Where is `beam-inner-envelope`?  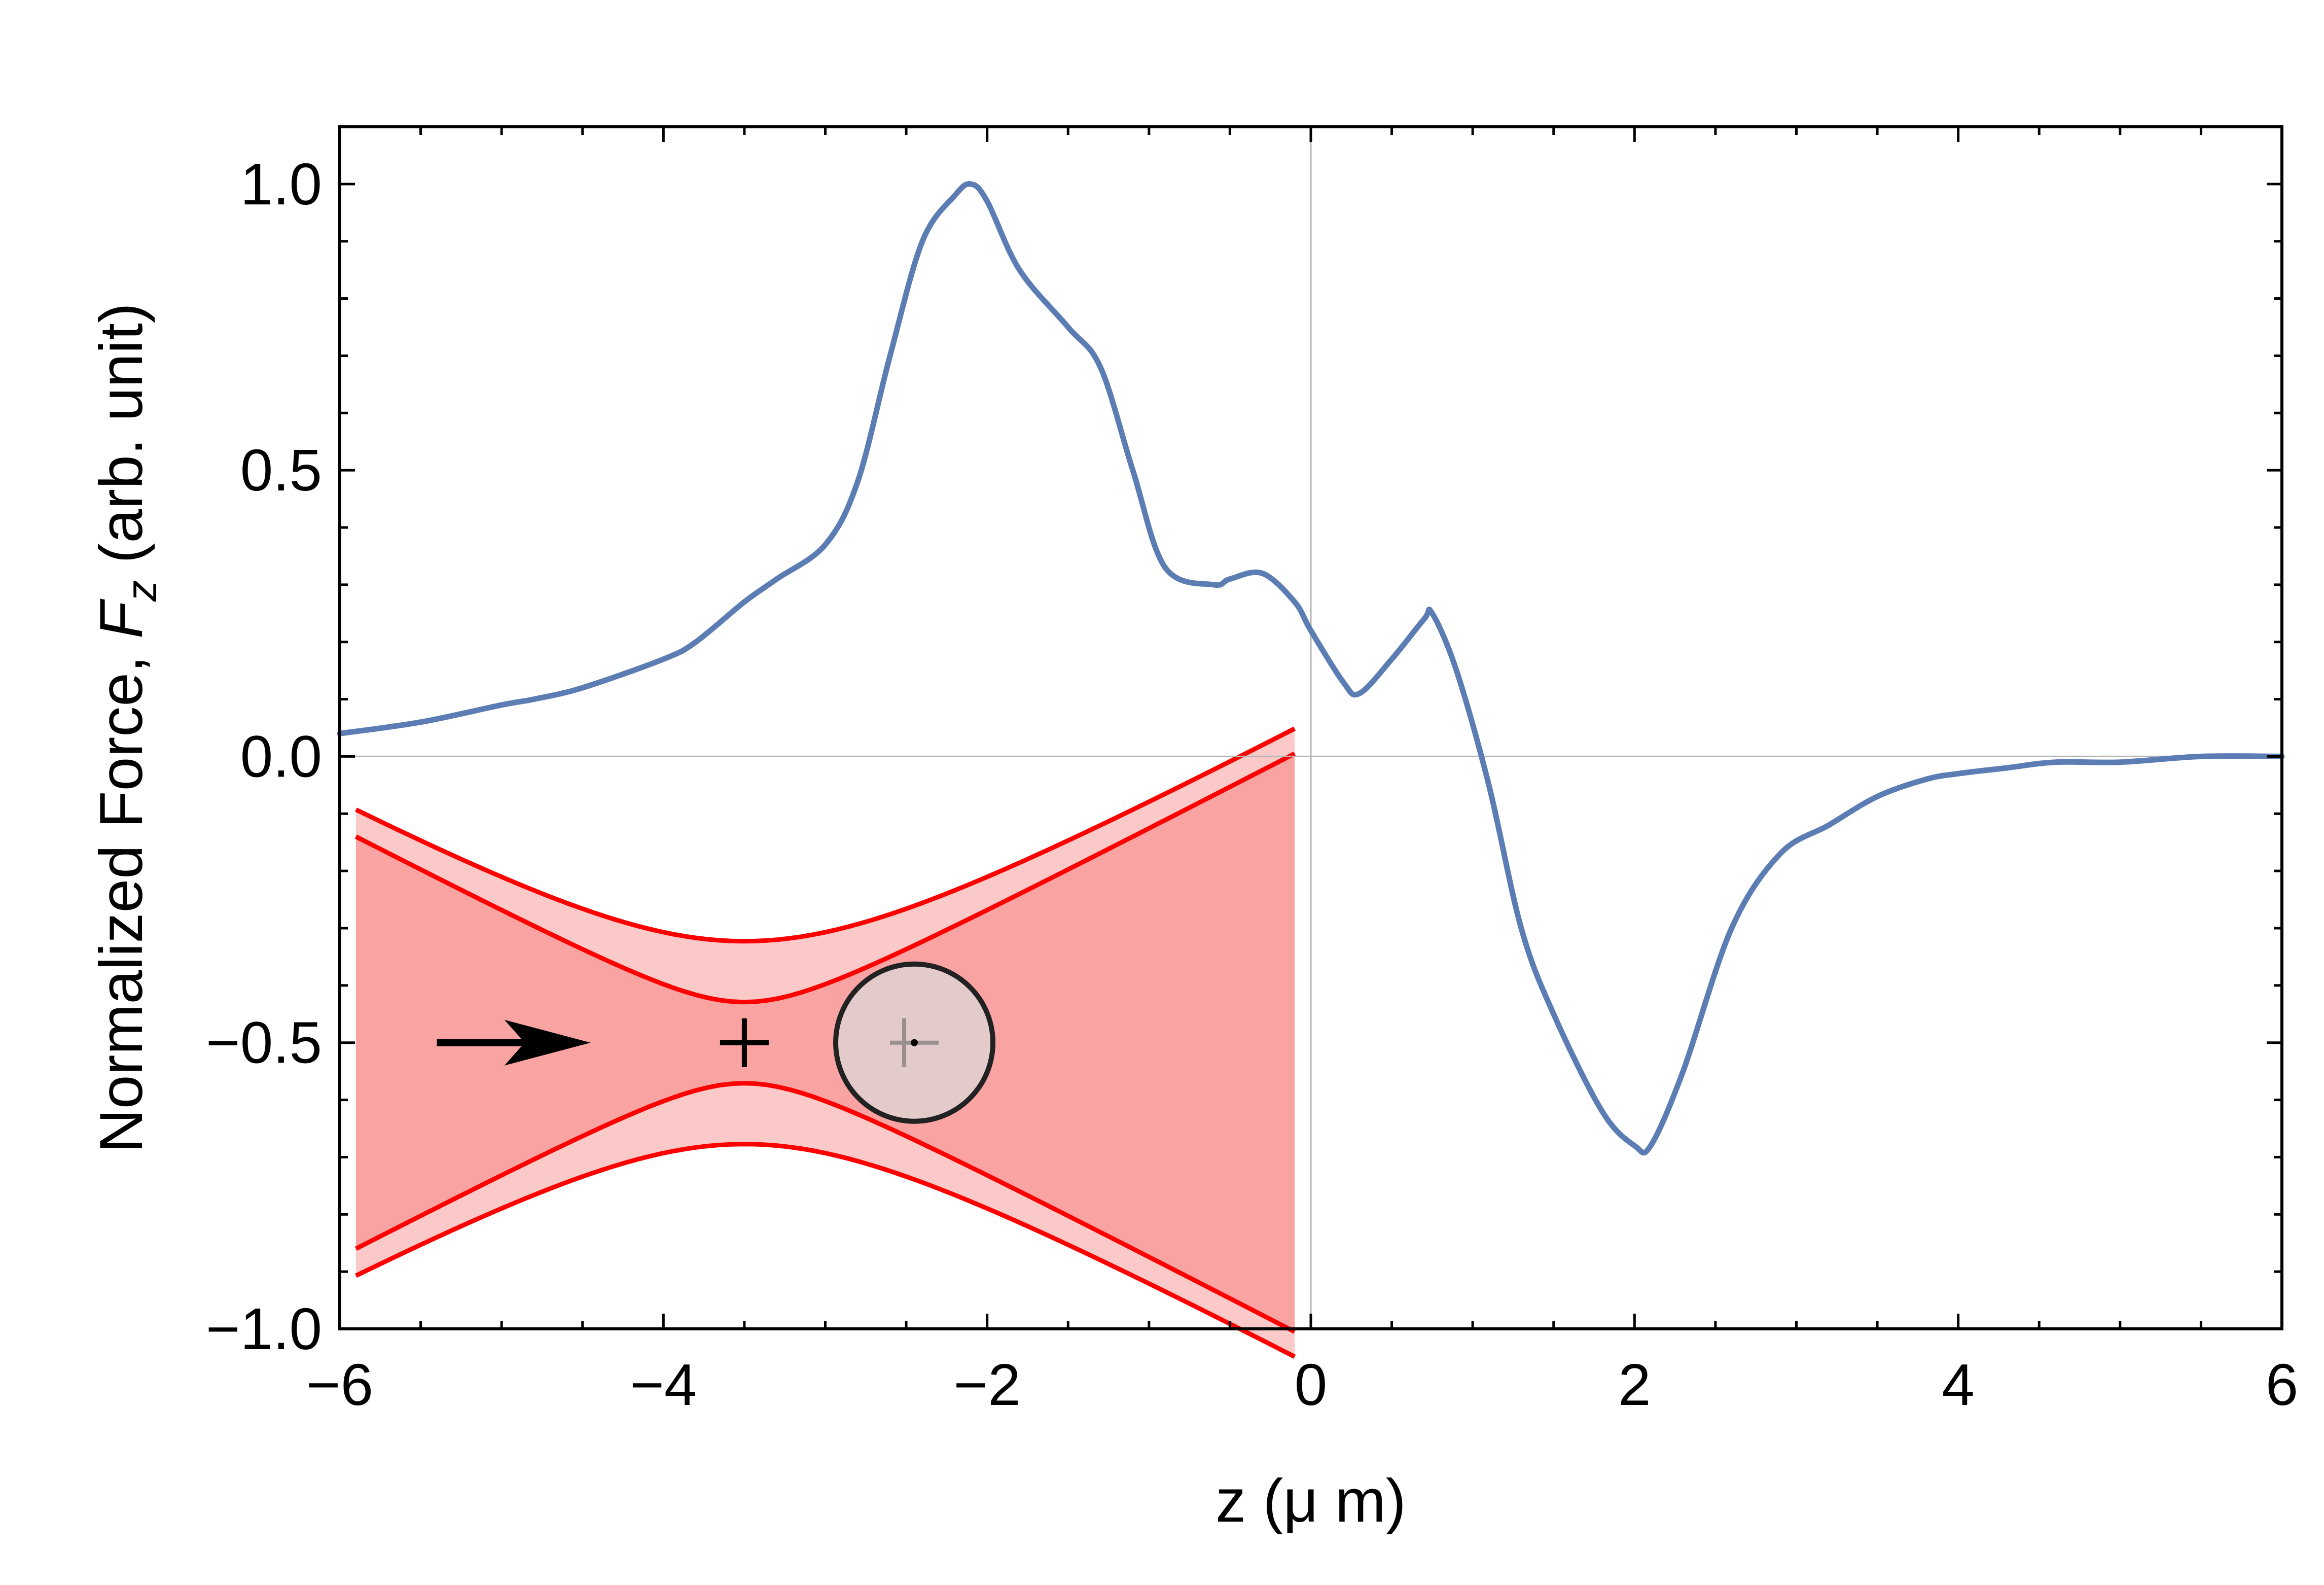 beam-inner-envelope is located at coordinates (825, 1042).